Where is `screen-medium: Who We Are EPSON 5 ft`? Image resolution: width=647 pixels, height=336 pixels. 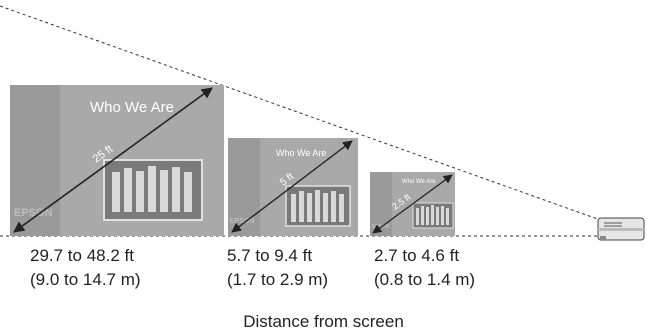 screen-medium: Who We Are EPSON 5 ft is located at coordinates (293, 187).